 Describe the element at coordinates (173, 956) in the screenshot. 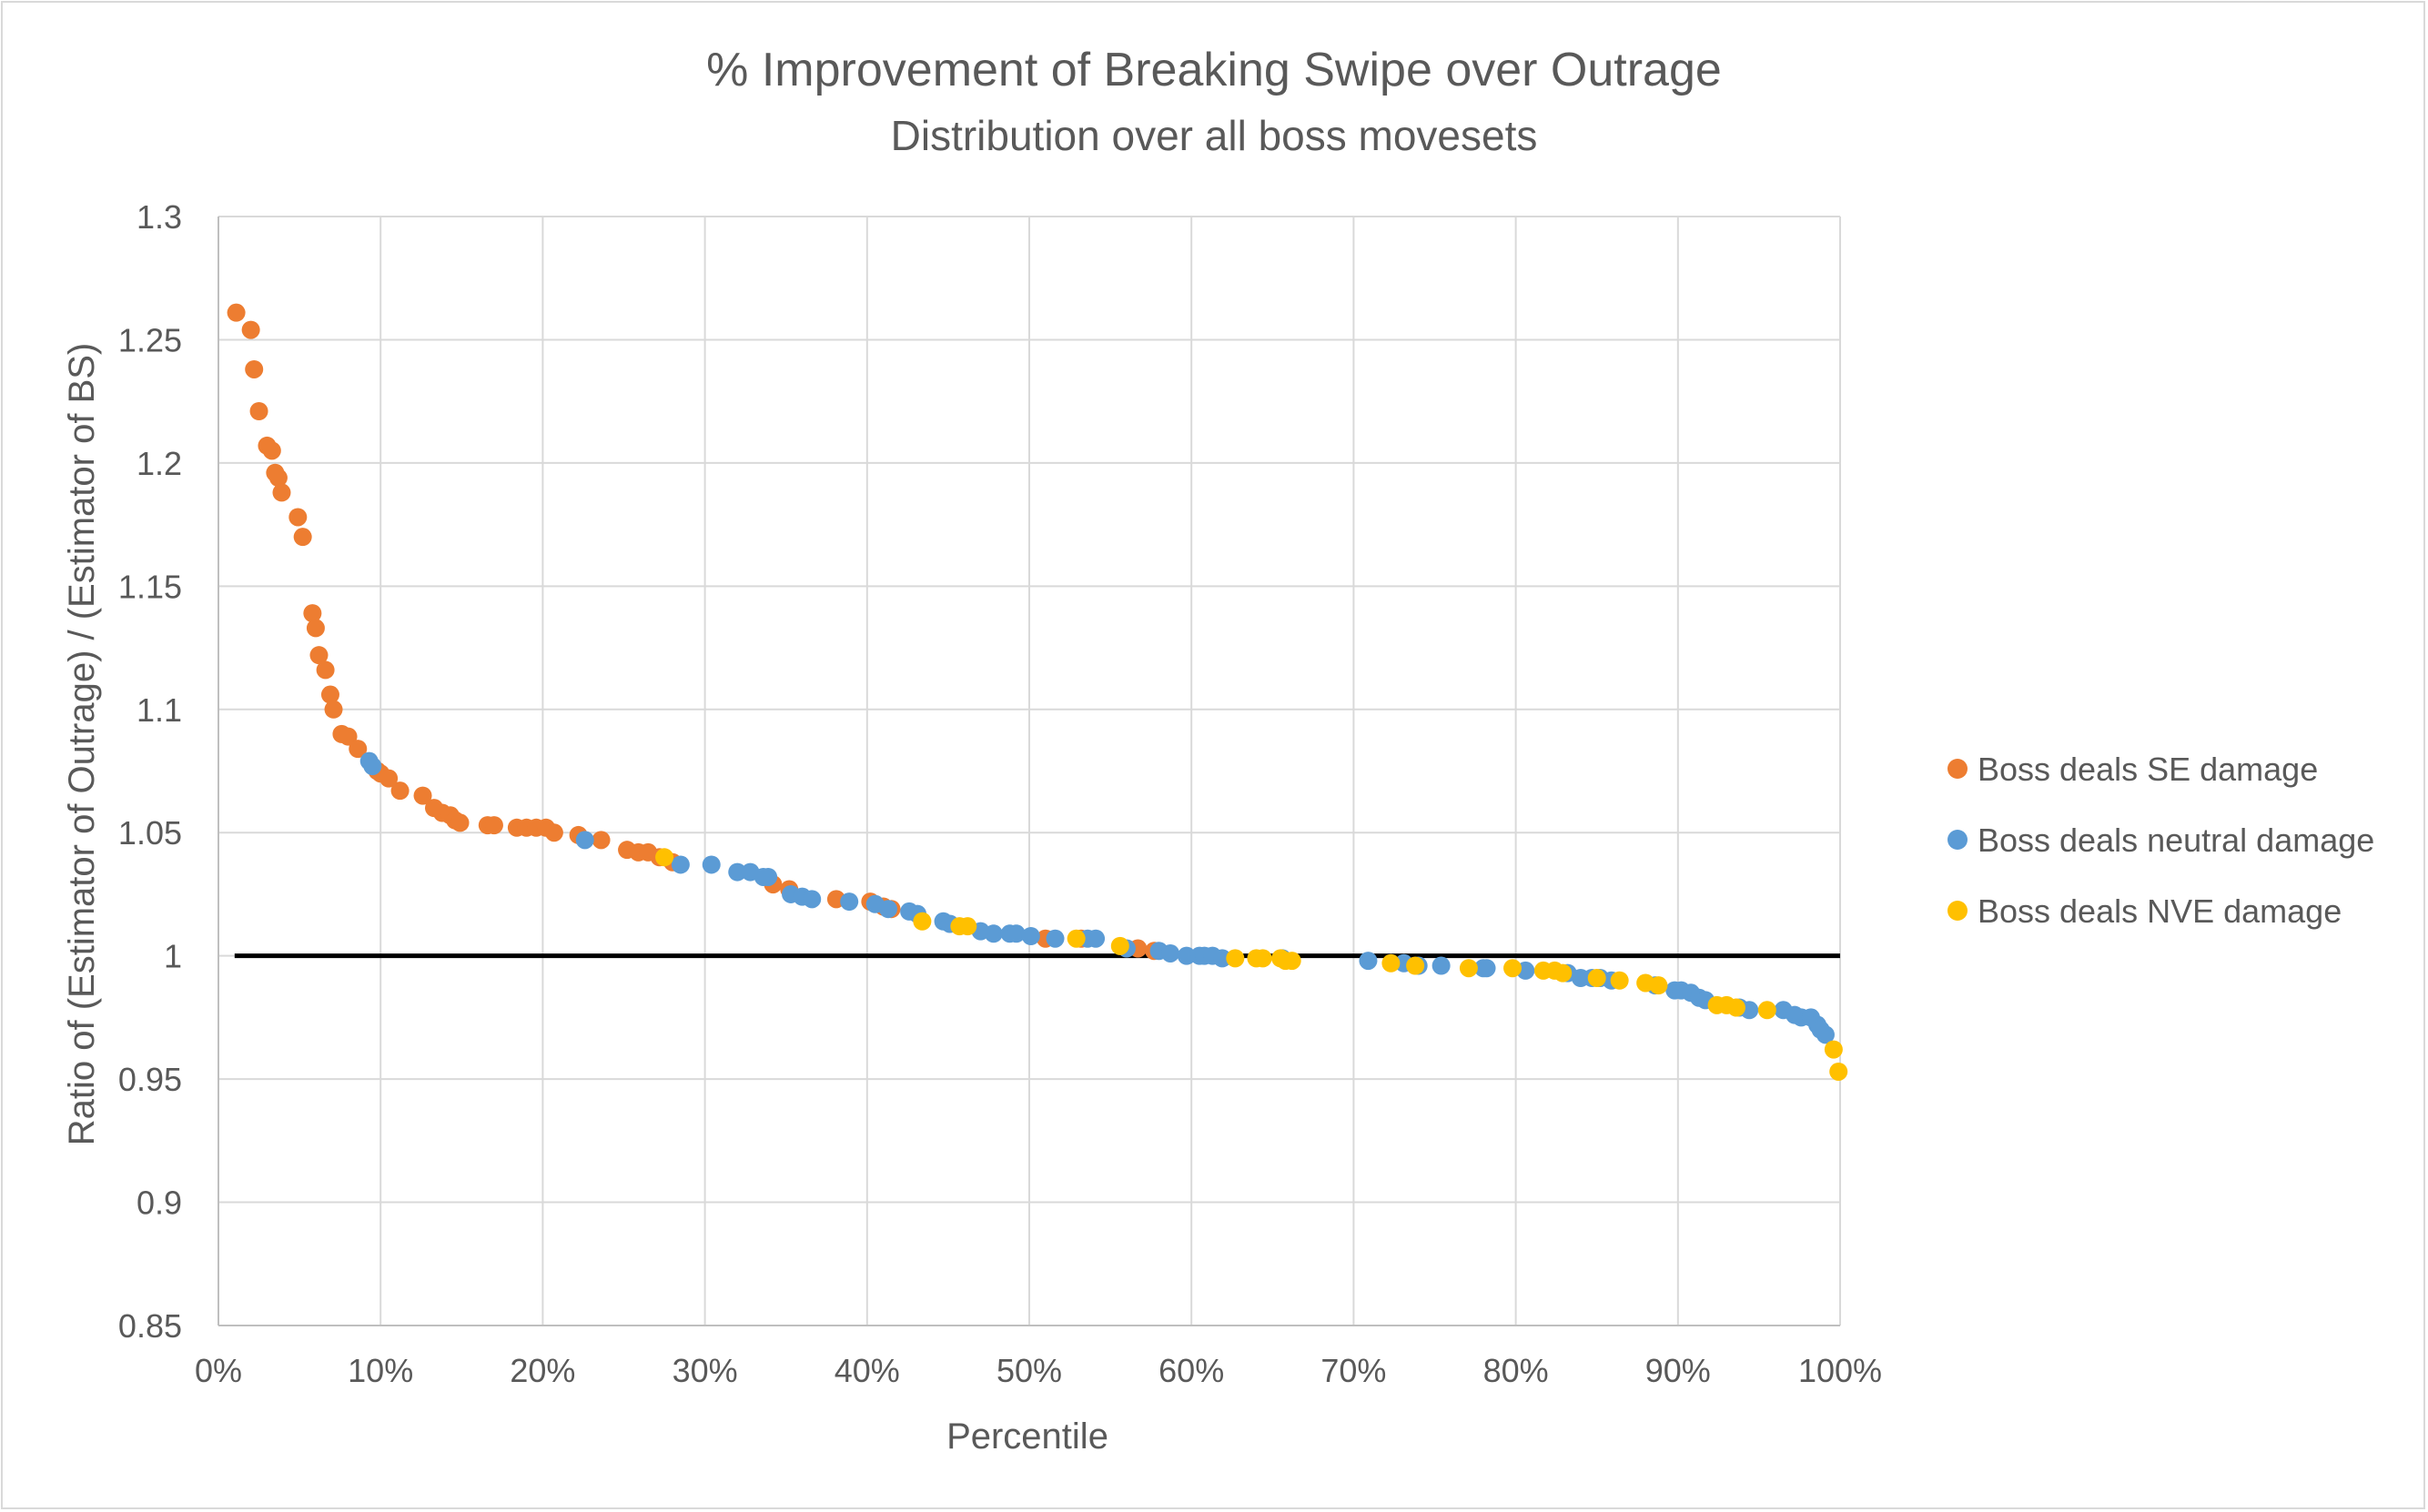

I see `y-tick-label: 1` at that location.